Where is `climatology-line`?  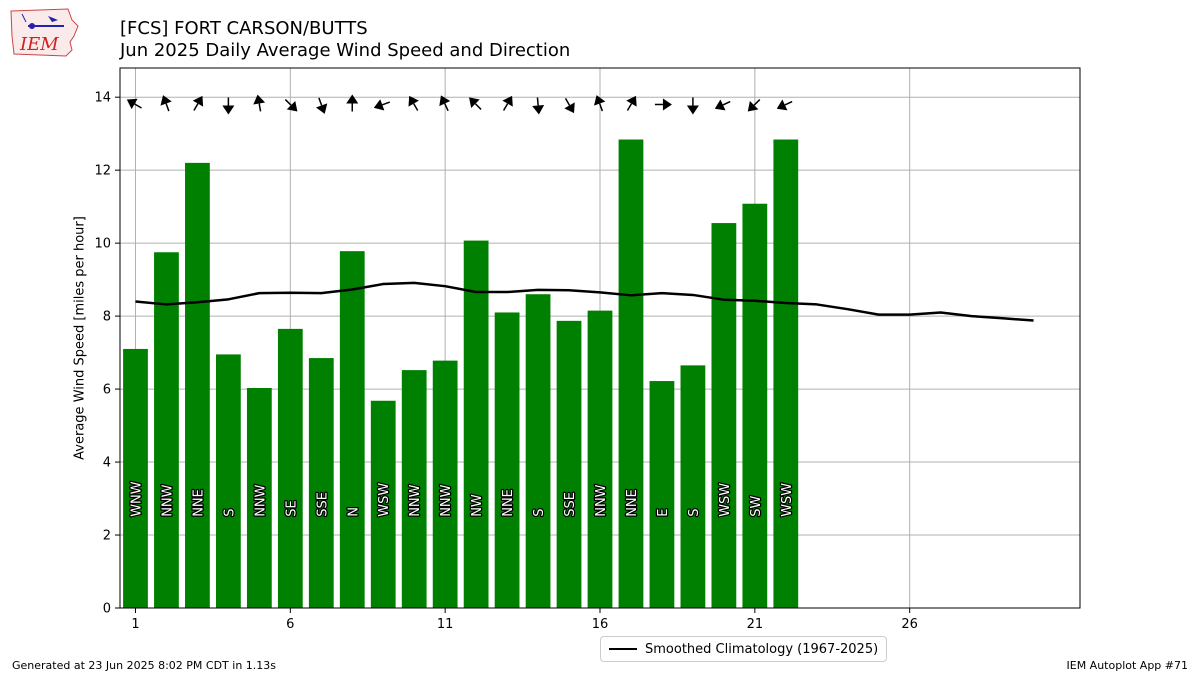 climatology-line is located at coordinates (584, 301).